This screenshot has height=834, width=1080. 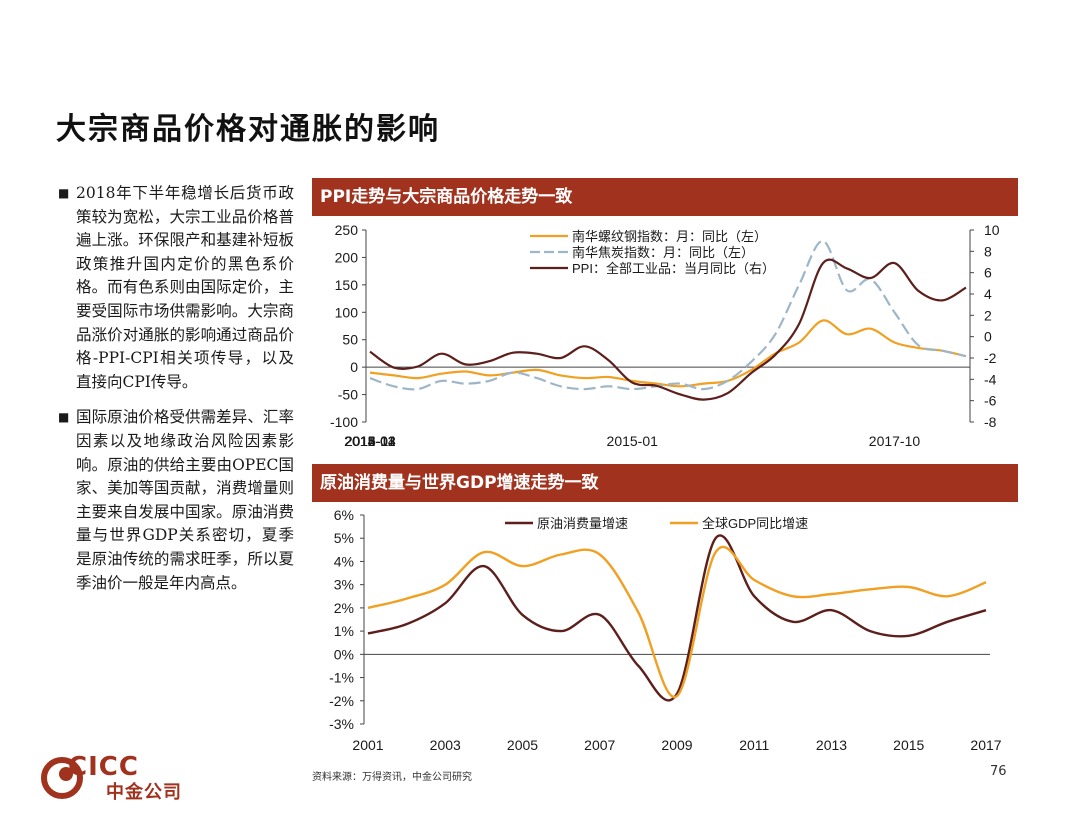 What do you see at coordinates (676, 745) in the screenshot?
I see `chart2-x-tick-label: 2009` at bounding box center [676, 745].